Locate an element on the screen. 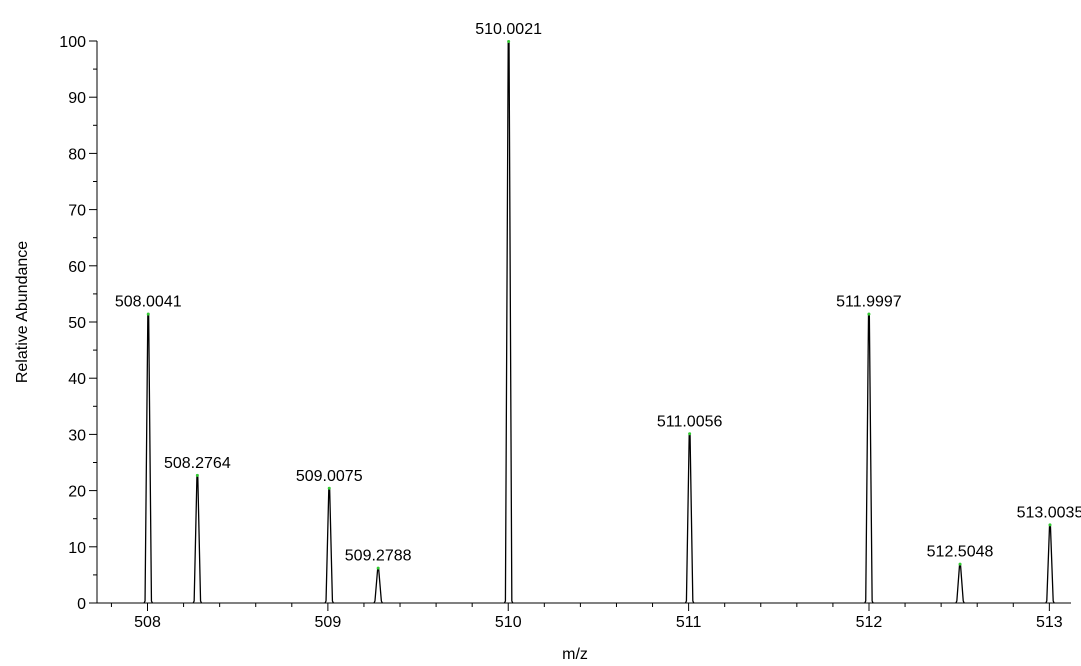  x-tick-label: 511 is located at coordinates (689, 622).